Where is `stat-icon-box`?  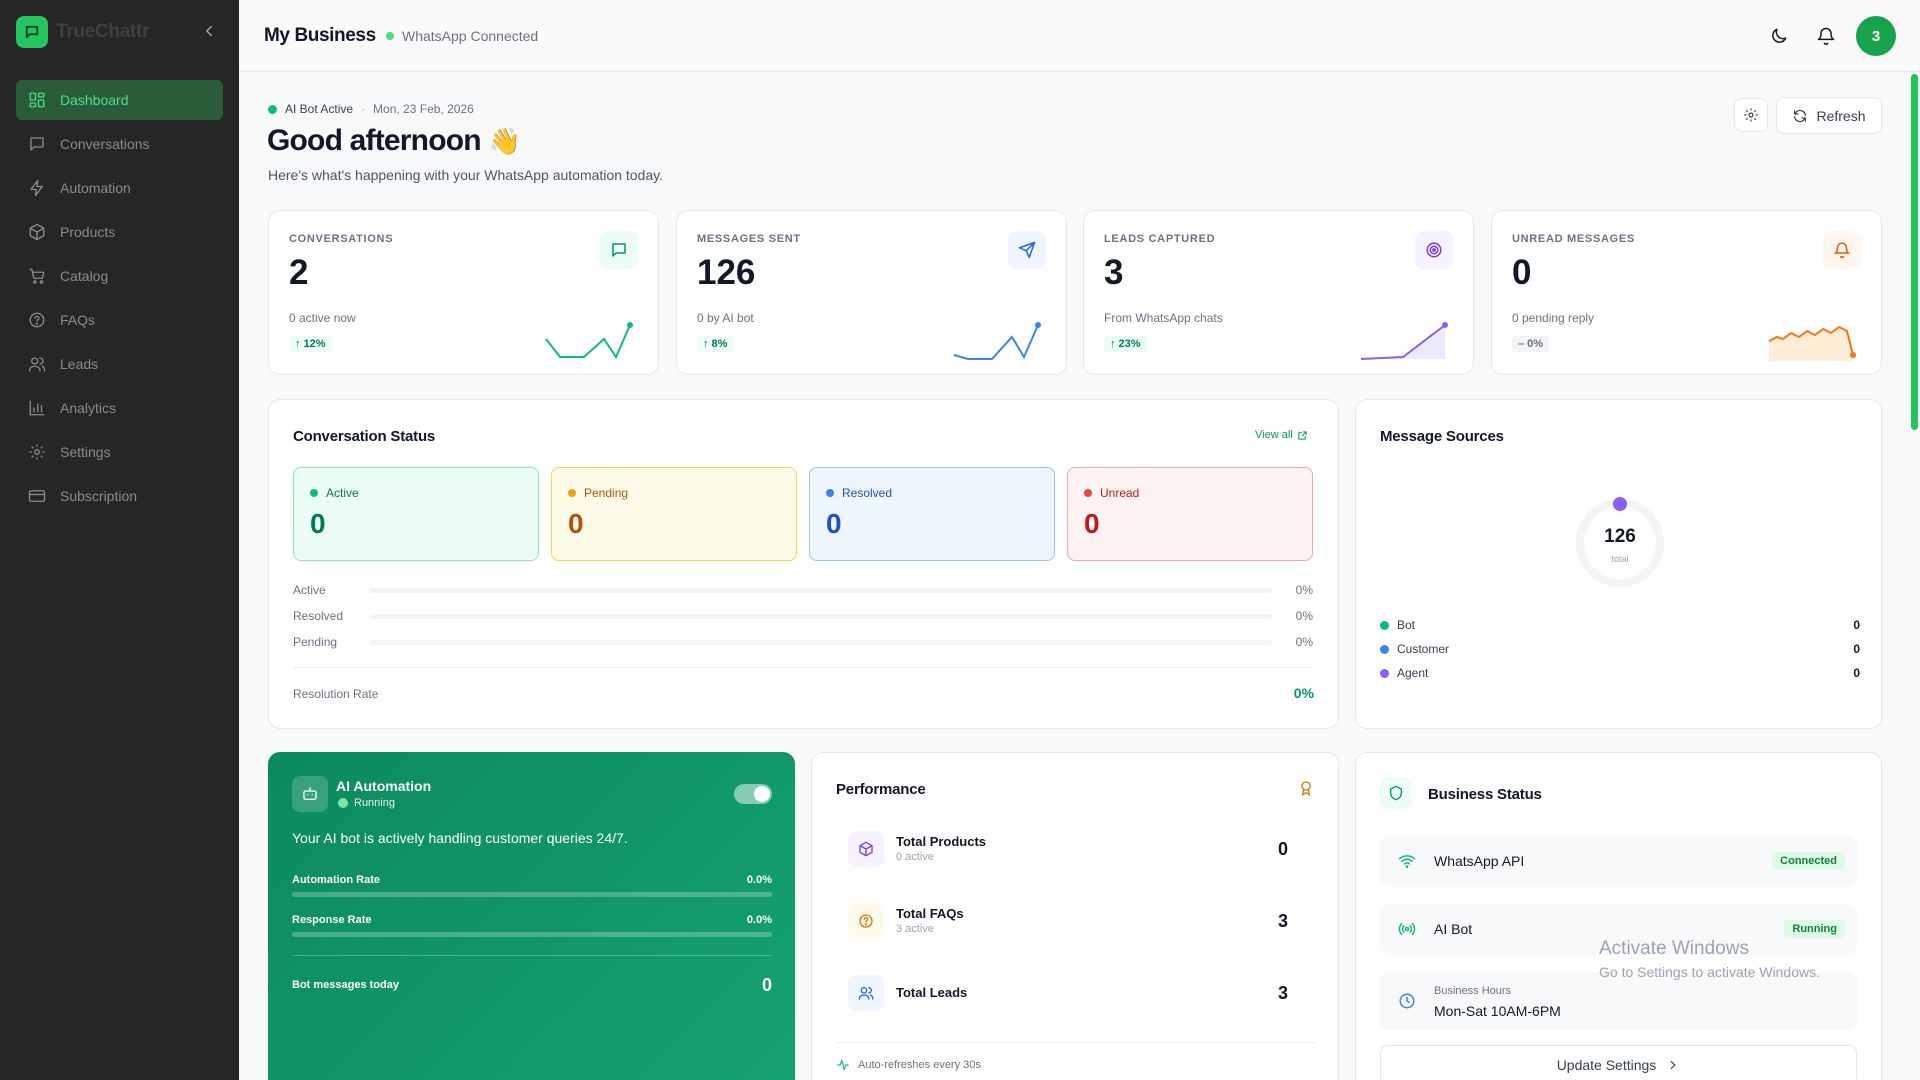
stat-icon-box is located at coordinates (1027, 250).